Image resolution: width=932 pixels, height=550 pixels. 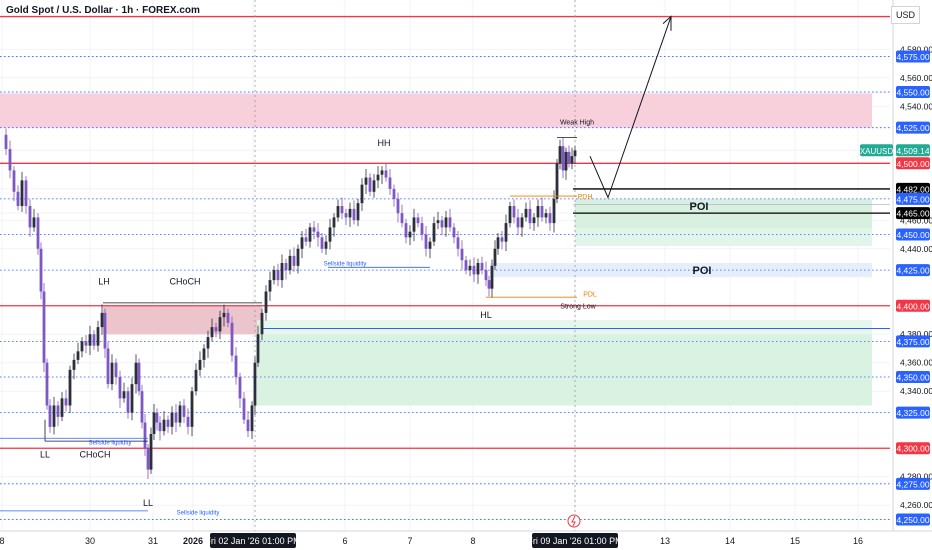 What do you see at coordinates (912, 449) in the screenshot?
I see `y-label-text-14: 4,300.00` at bounding box center [912, 449].